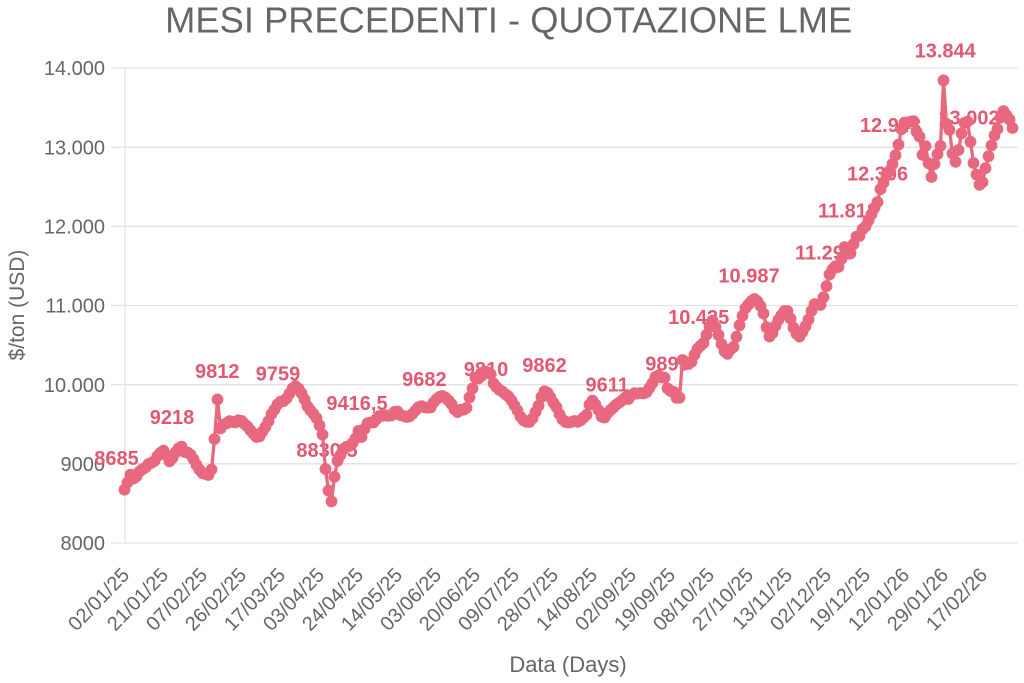 The height and width of the screenshot is (683, 1024). Describe the element at coordinates (544, 366) in the screenshot. I see `svg-text: 9862` at that location.